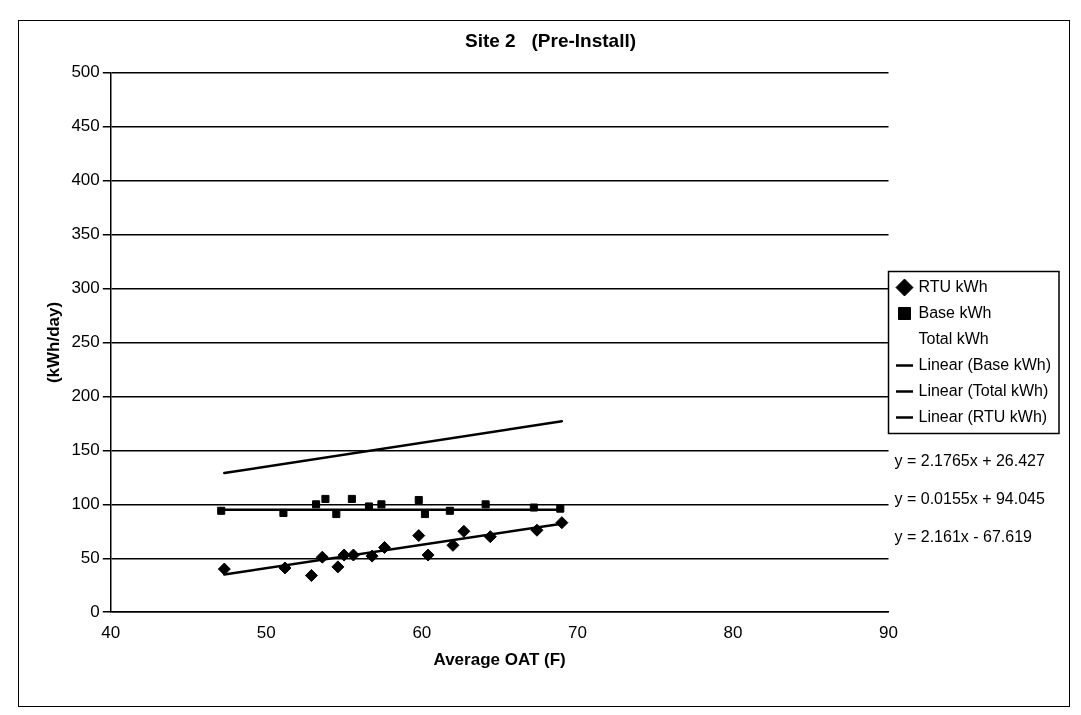 The image size is (1081, 715). What do you see at coordinates (953, 286) in the screenshot?
I see `legend-label: RTU kWh` at bounding box center [953, 286].